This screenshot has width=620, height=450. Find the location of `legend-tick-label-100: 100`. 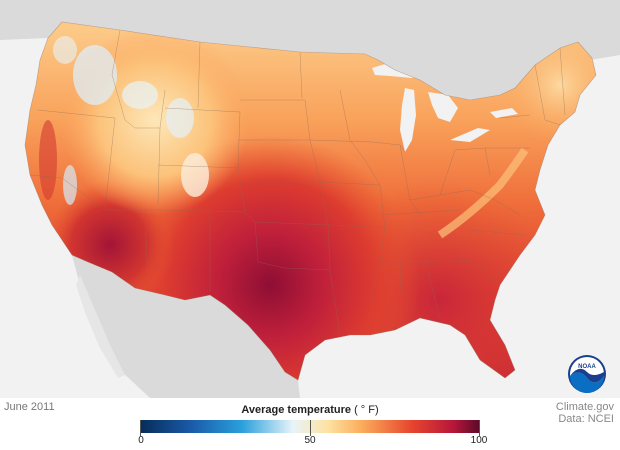

legend-tick-label-100: 100 is located at coordinates (479, 440).